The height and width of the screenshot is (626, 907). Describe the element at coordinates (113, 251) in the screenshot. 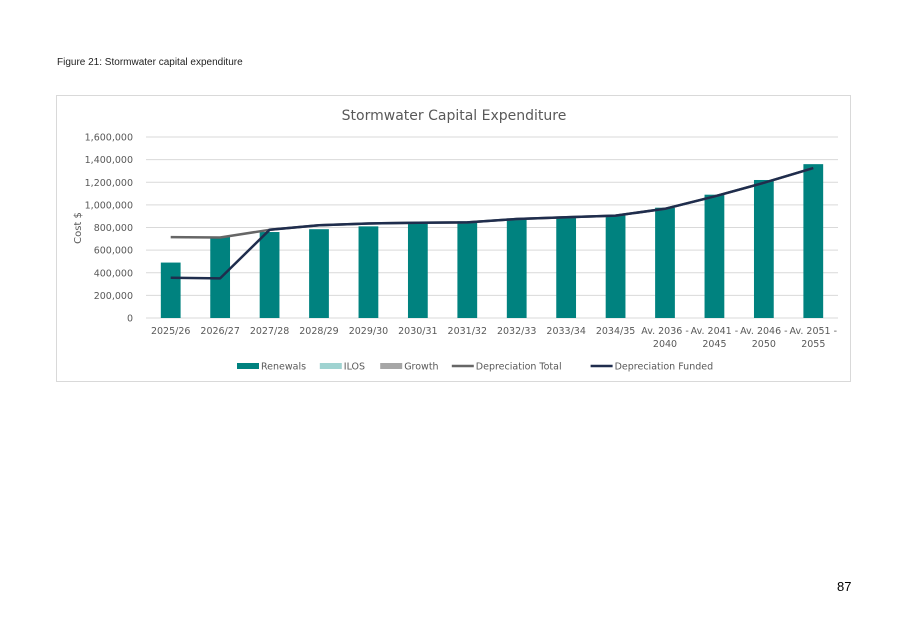

I see `y-tick-label: 600,000` at that location.